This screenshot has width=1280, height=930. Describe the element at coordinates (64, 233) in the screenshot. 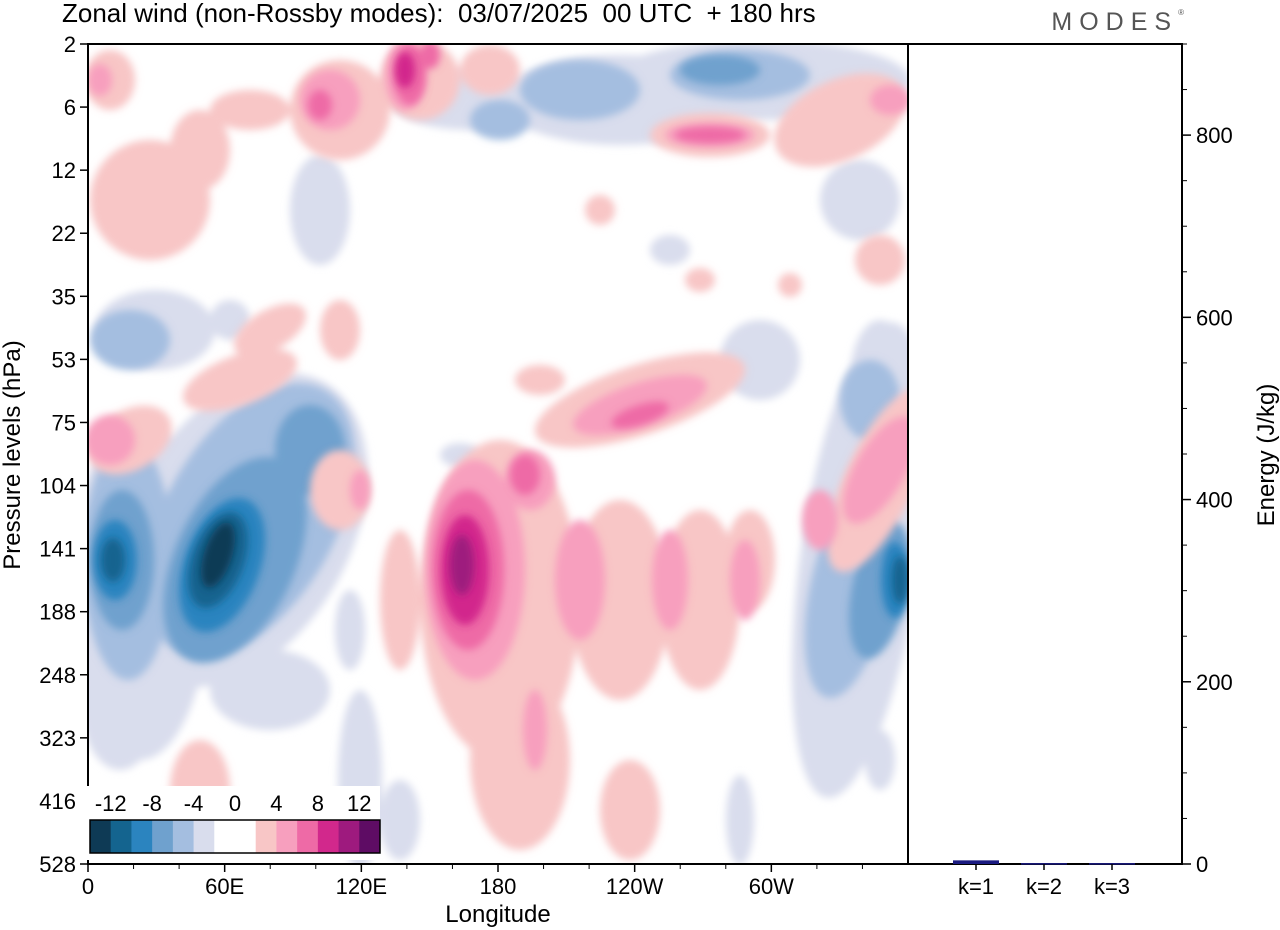

I see `y-tick-label: 22` at that location.